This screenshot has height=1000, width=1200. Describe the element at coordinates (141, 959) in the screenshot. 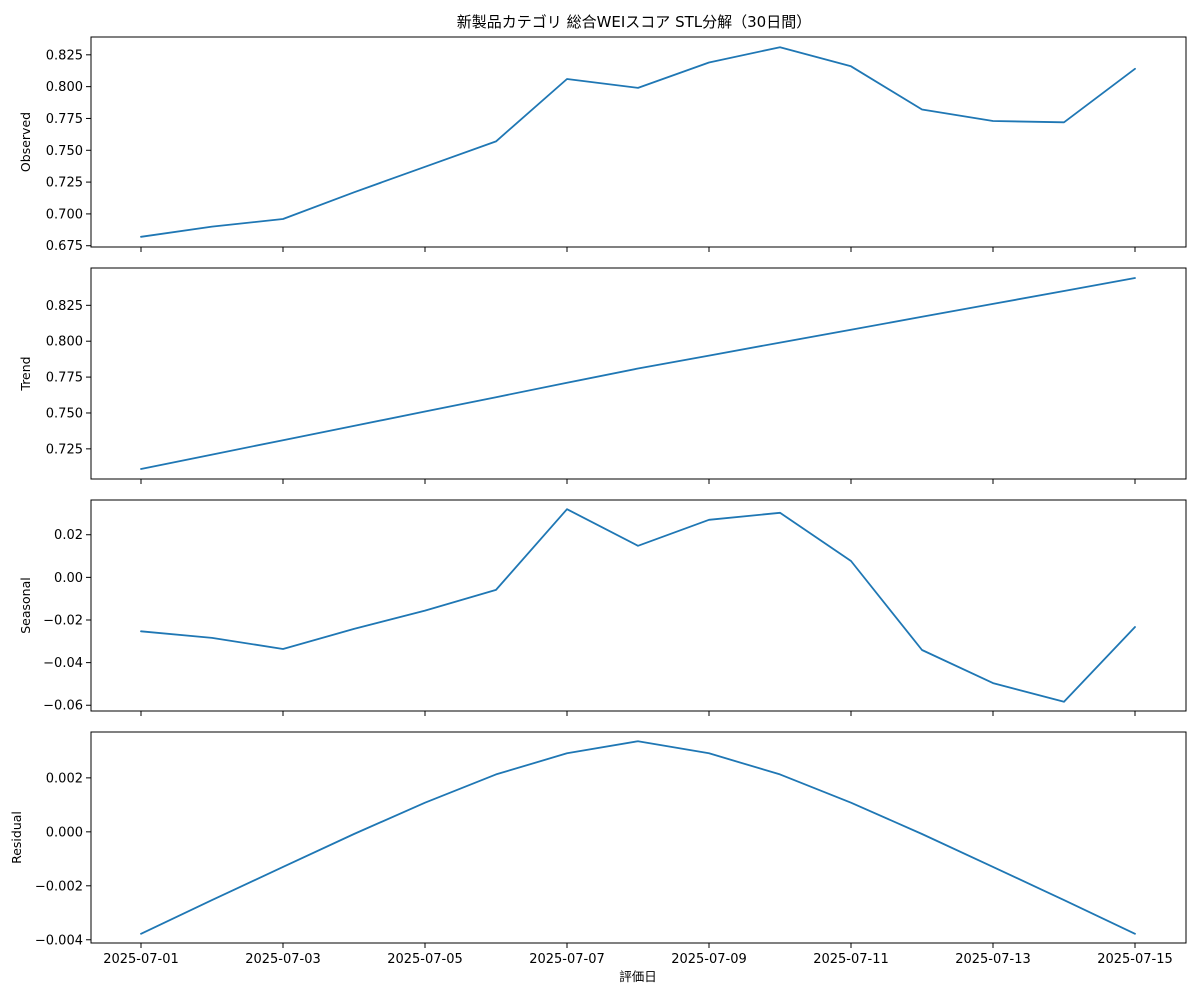

I see `x-tick-label-0: 2025-07-01` at that location.